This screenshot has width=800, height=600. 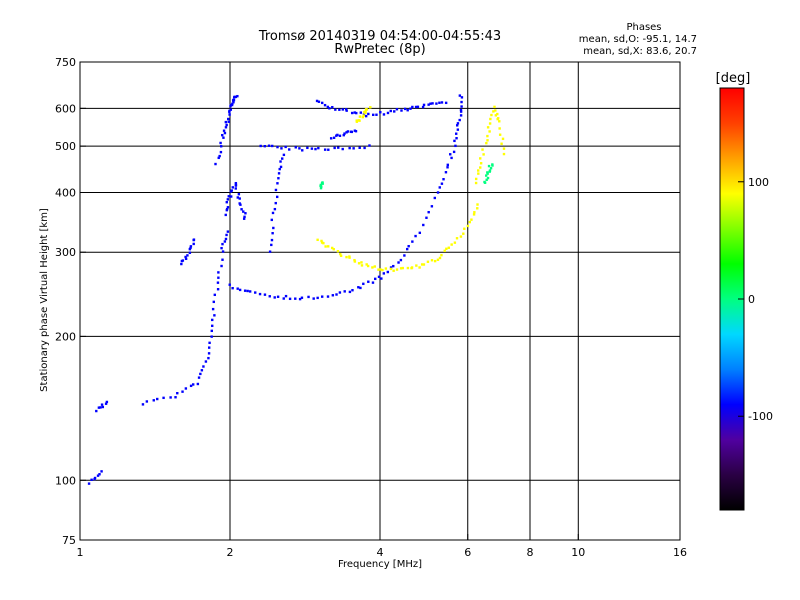 What do you see at coordinates (80, 552) in the screenshot?
I see `x-tick-label: 1` at bounding box center [80, 552].